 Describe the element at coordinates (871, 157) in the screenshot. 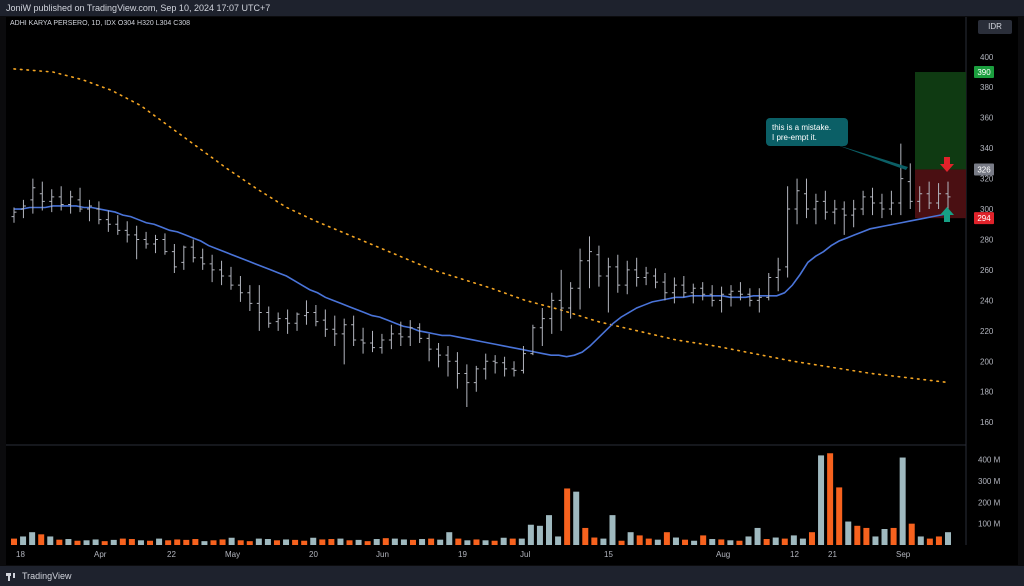

I see `annotation-pointer` at that location.